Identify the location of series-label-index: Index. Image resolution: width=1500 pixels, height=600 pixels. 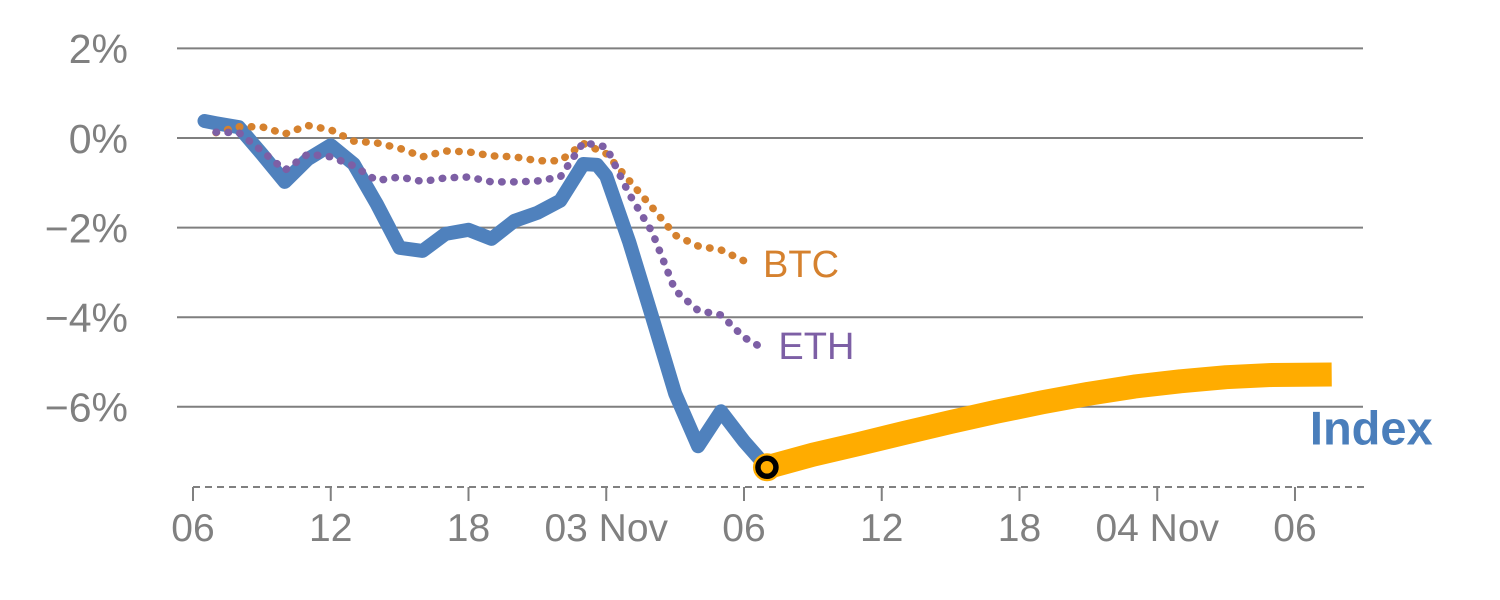
(1371, 427).